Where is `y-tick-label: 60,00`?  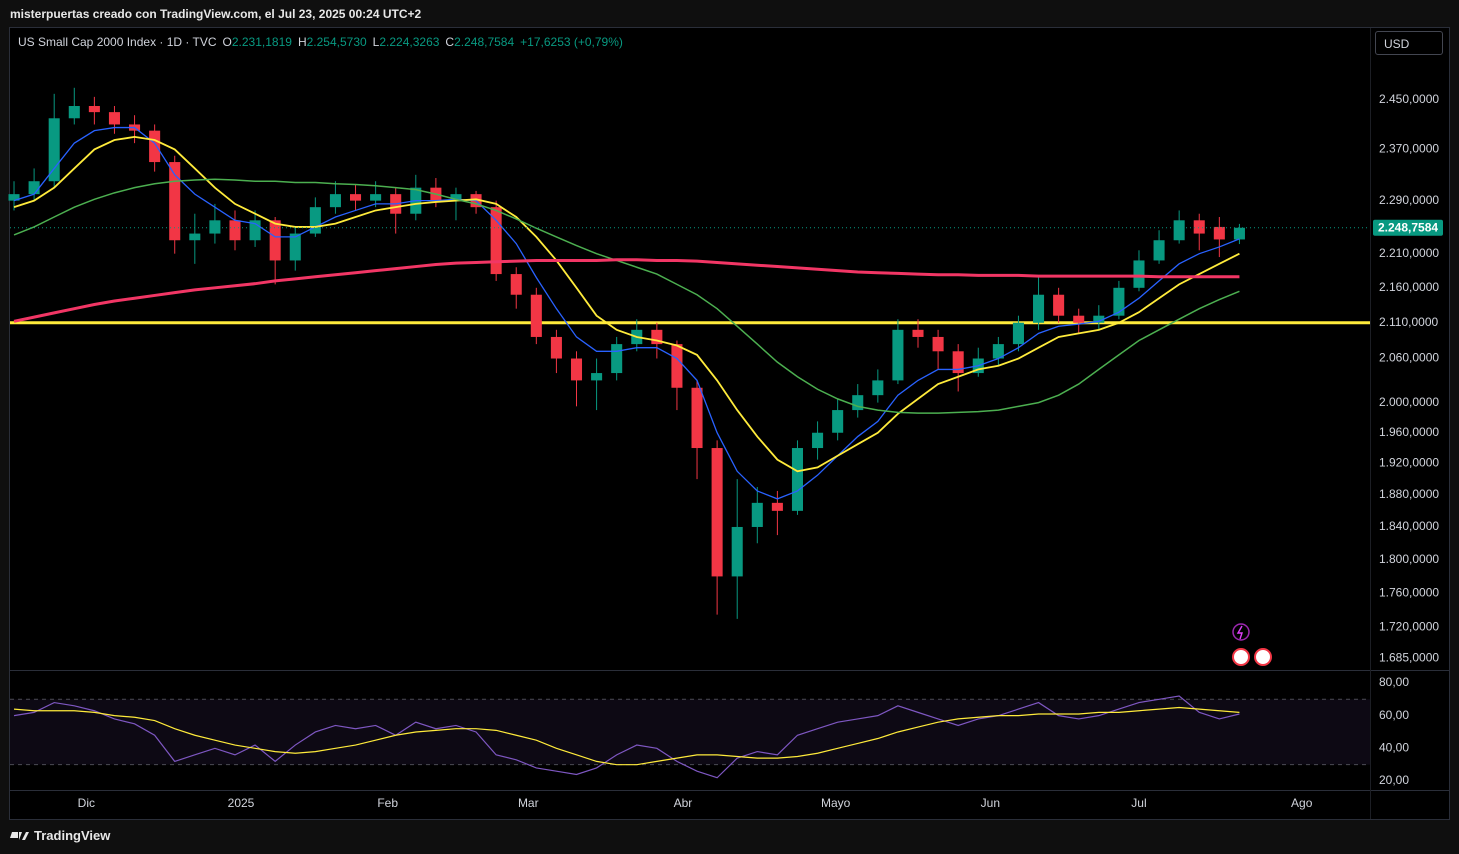
y-tick-label: 60,00 is located at coordinates (1394, 715).